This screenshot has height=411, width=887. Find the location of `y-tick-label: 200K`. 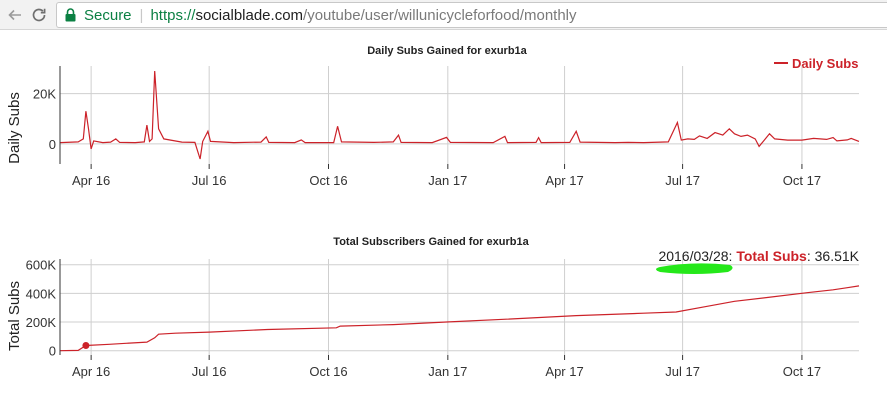

y-tick-label: 200K is located at coordinates (41, 322).